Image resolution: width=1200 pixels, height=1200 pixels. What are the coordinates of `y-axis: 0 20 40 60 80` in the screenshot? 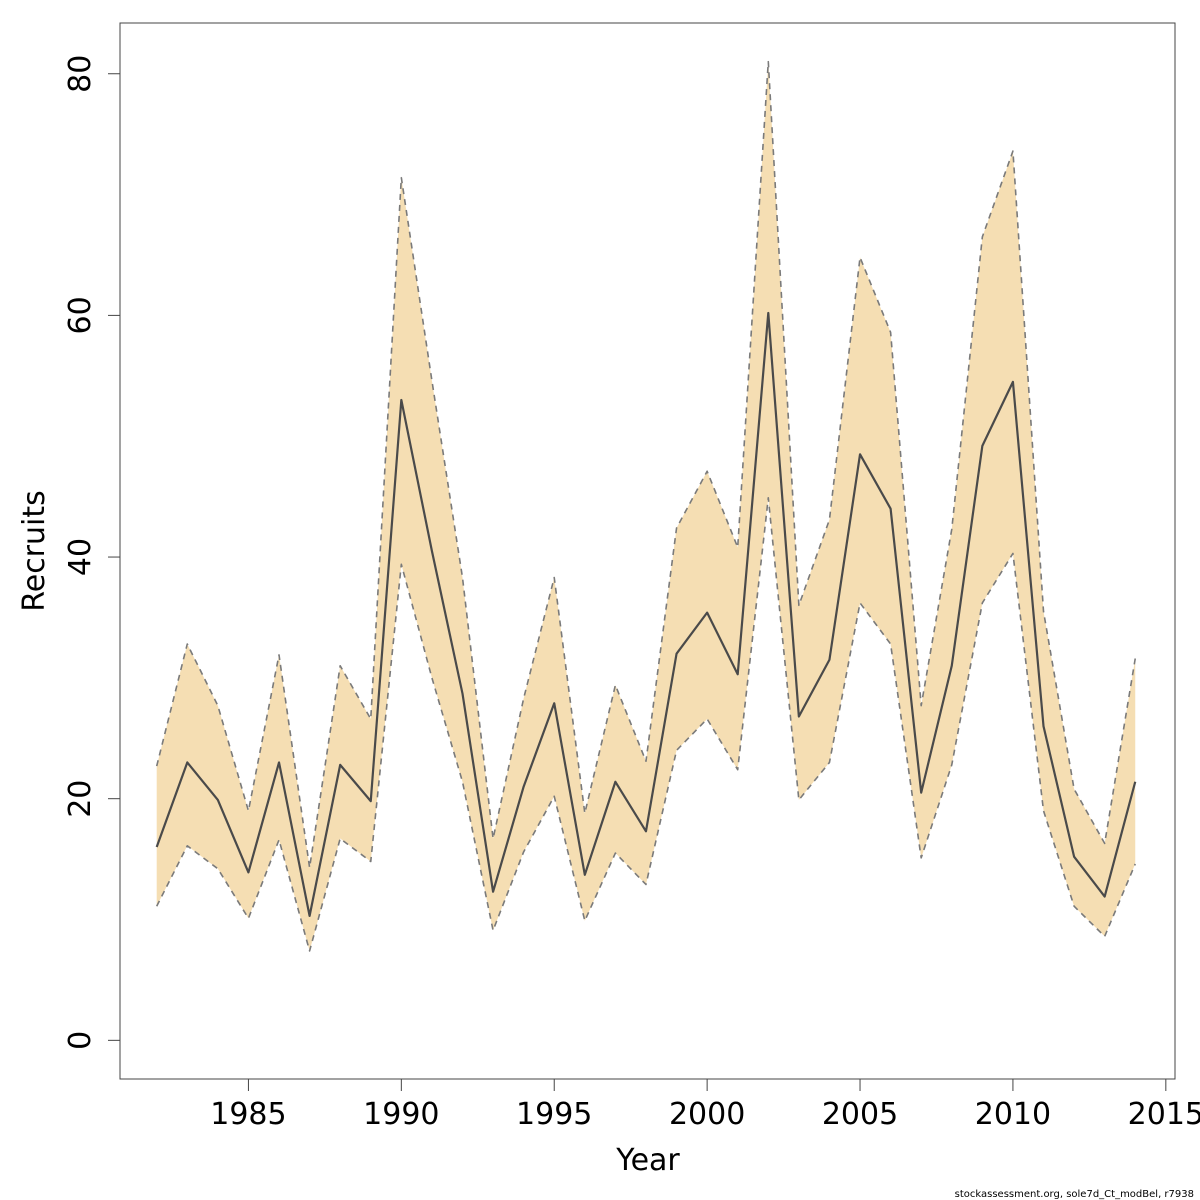 It's located at (92, 552).